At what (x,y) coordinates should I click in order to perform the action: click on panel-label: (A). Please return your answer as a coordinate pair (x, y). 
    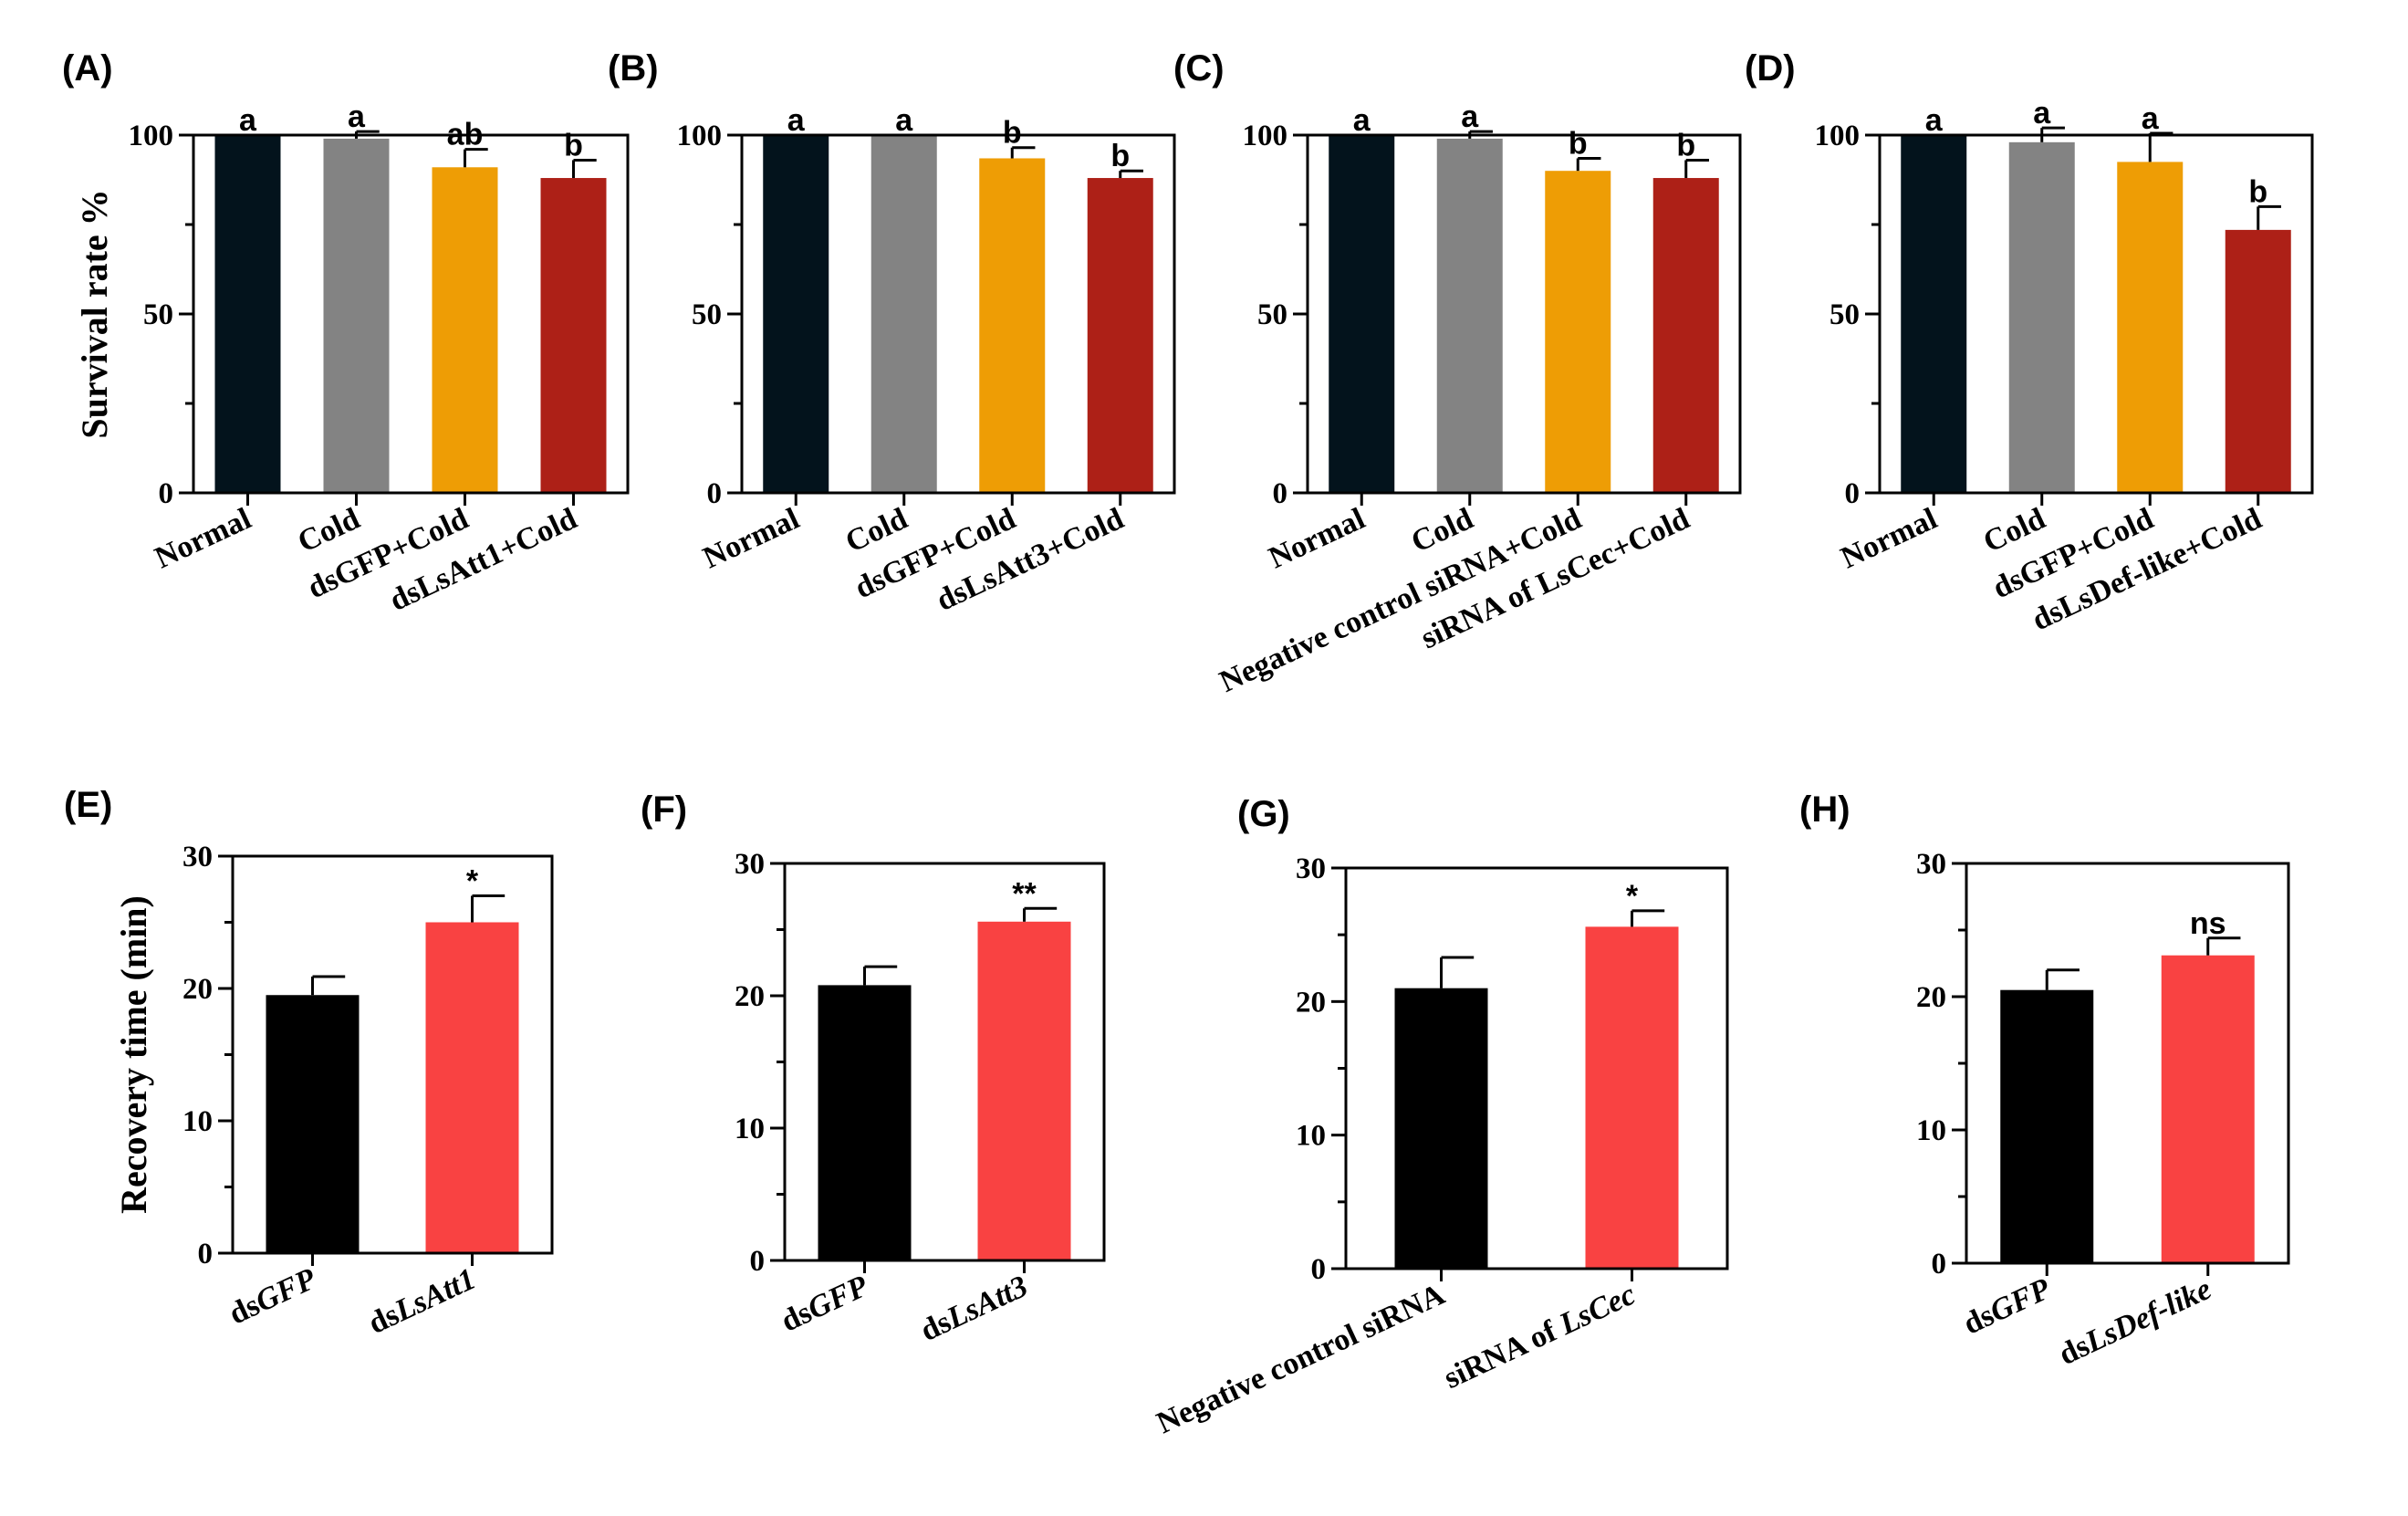
    Looking at the image, I should click on (87, 69).